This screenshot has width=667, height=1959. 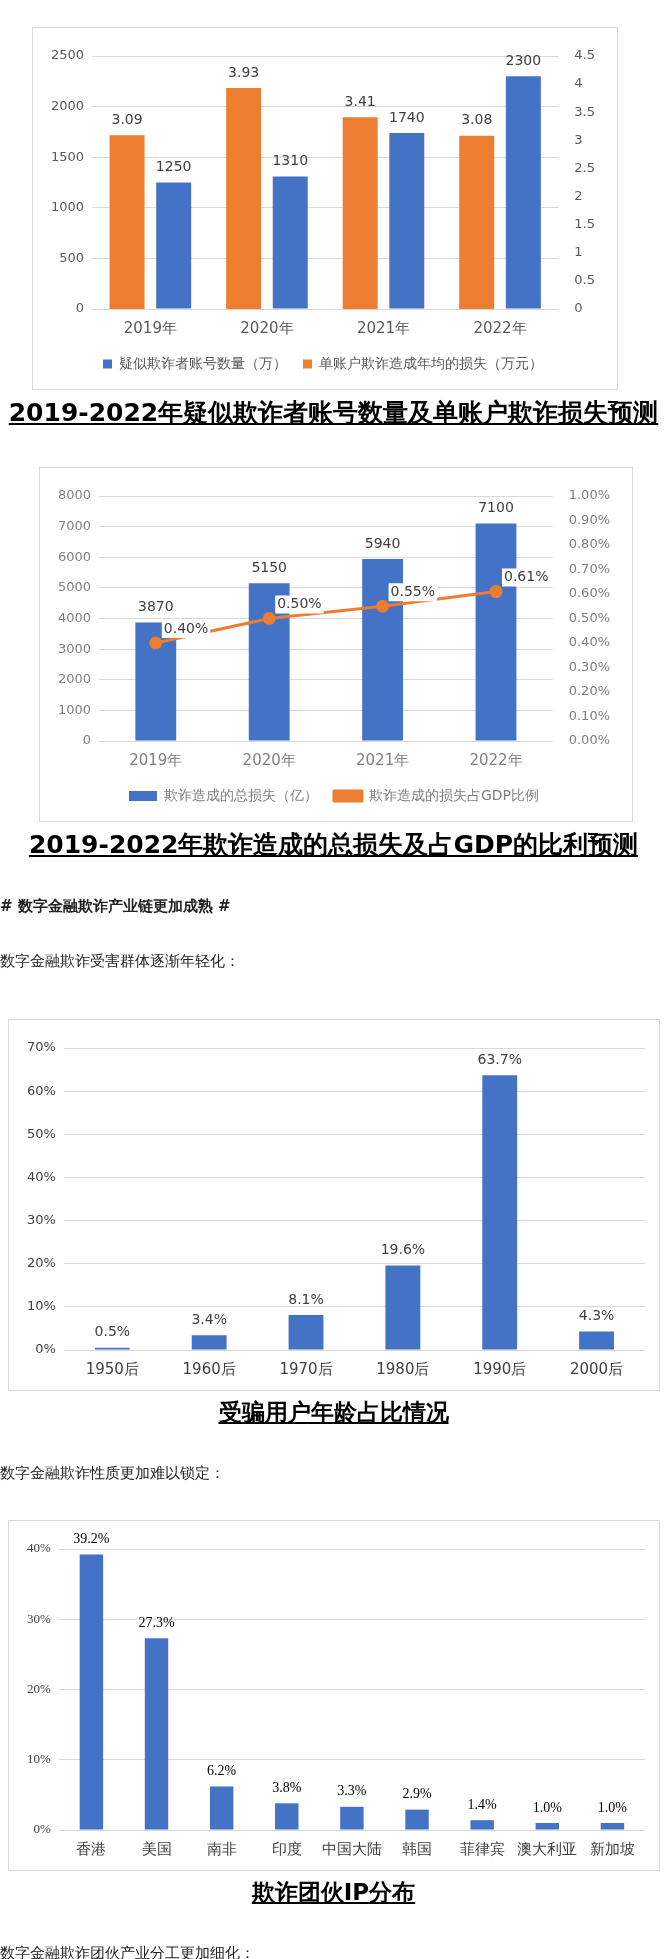 I want to click on x-tick-label: 韩国, so click(x=417, y=1848).